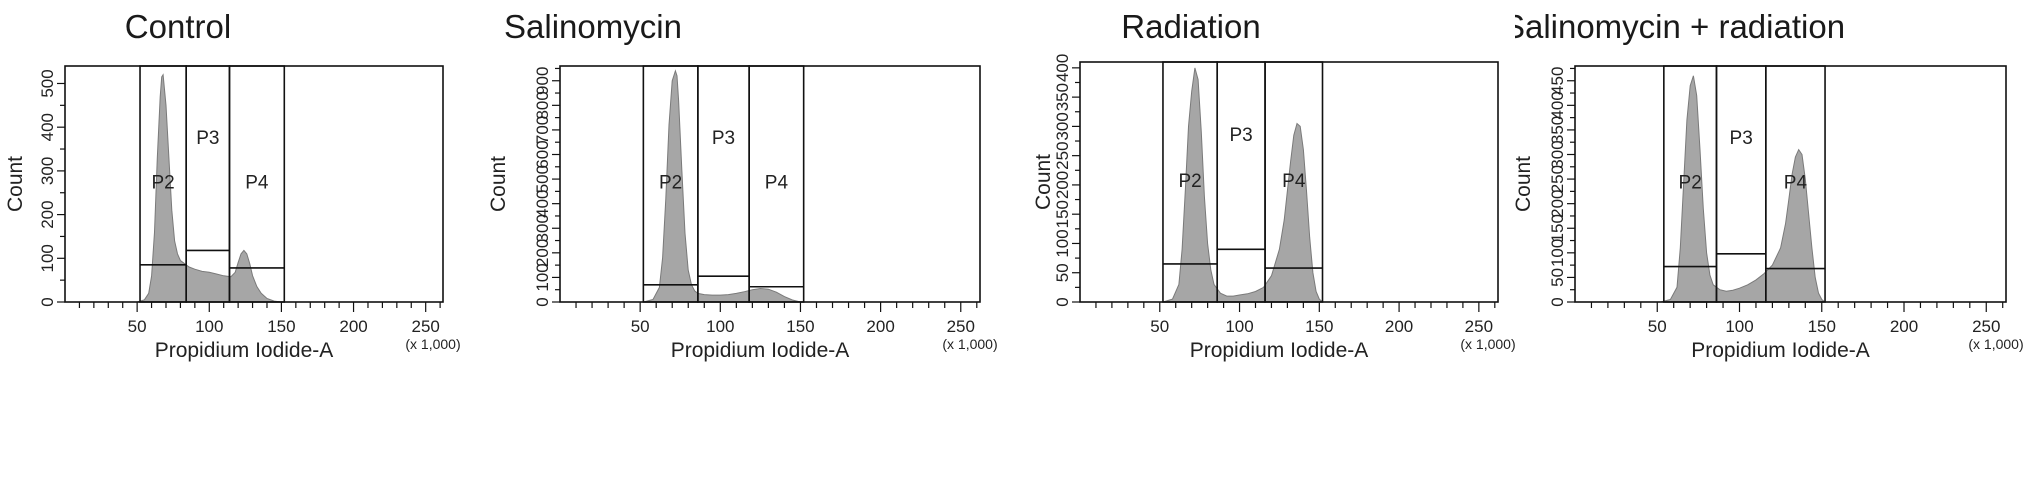 The height and width of the screenshot is (481, 2031). I want to click on histogram-area-radiation, so click(1242, 185).